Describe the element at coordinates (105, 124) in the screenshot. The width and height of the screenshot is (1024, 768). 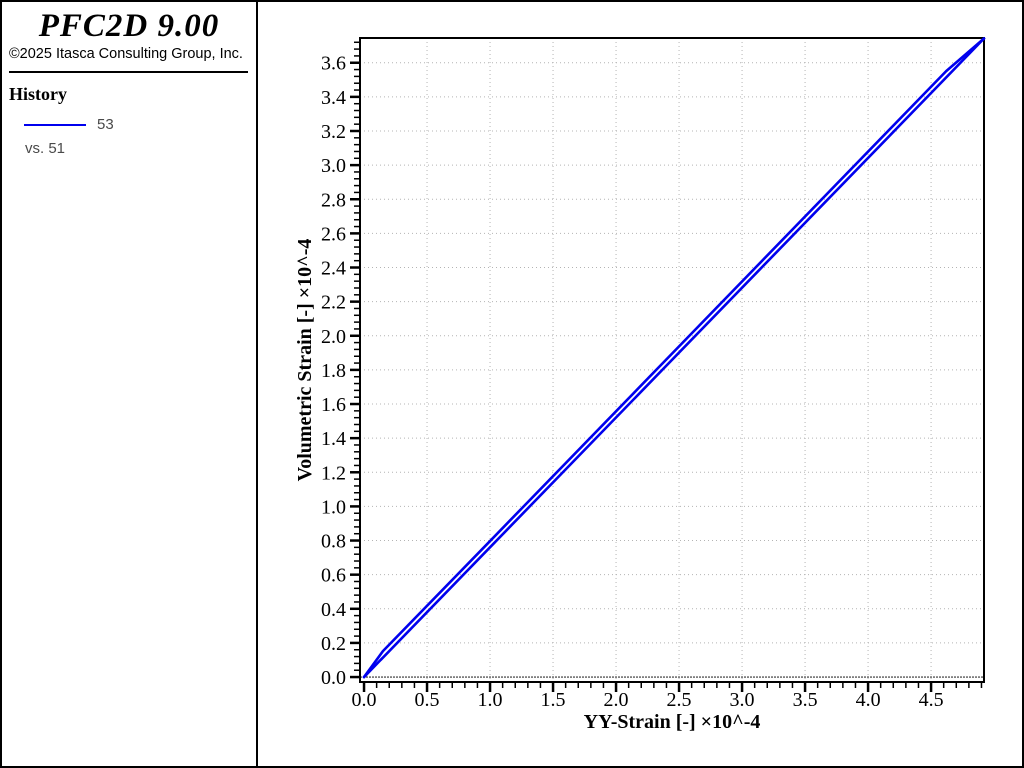
I see `legend-series-label: 53` at that location.